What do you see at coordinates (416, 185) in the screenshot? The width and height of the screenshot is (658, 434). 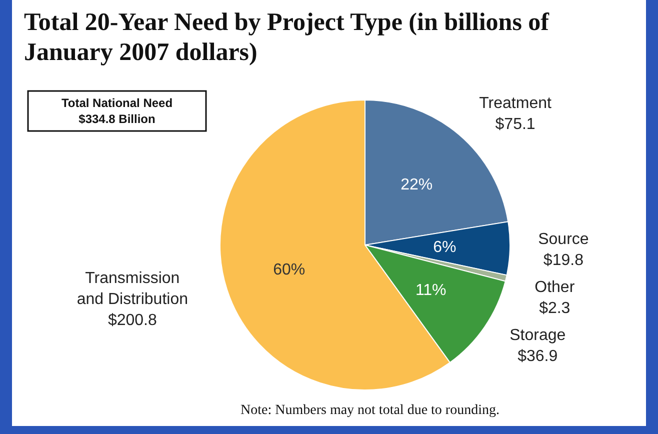 I see `text: 22%` at bounding box center [416, 185].